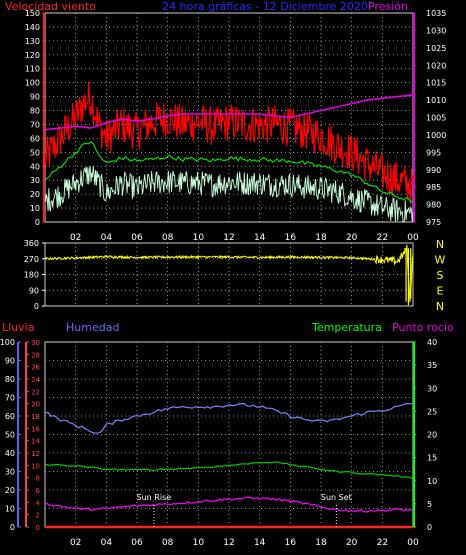 This screenshot has width=466, height=555. What do you see at coordinates (75, 238) in the screenshot?
I see `wind-panel-time-tick: 02` at bounding box center [75, 238].